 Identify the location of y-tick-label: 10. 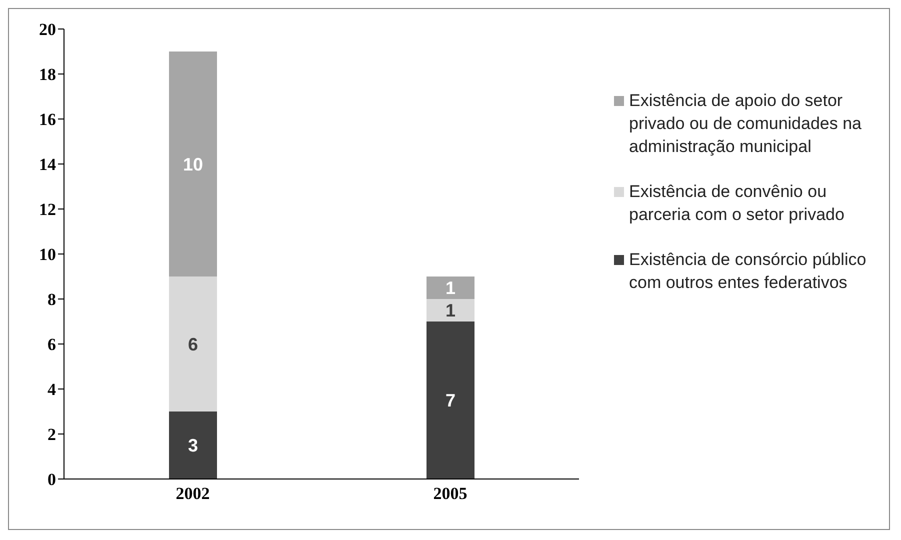
(47, 254).